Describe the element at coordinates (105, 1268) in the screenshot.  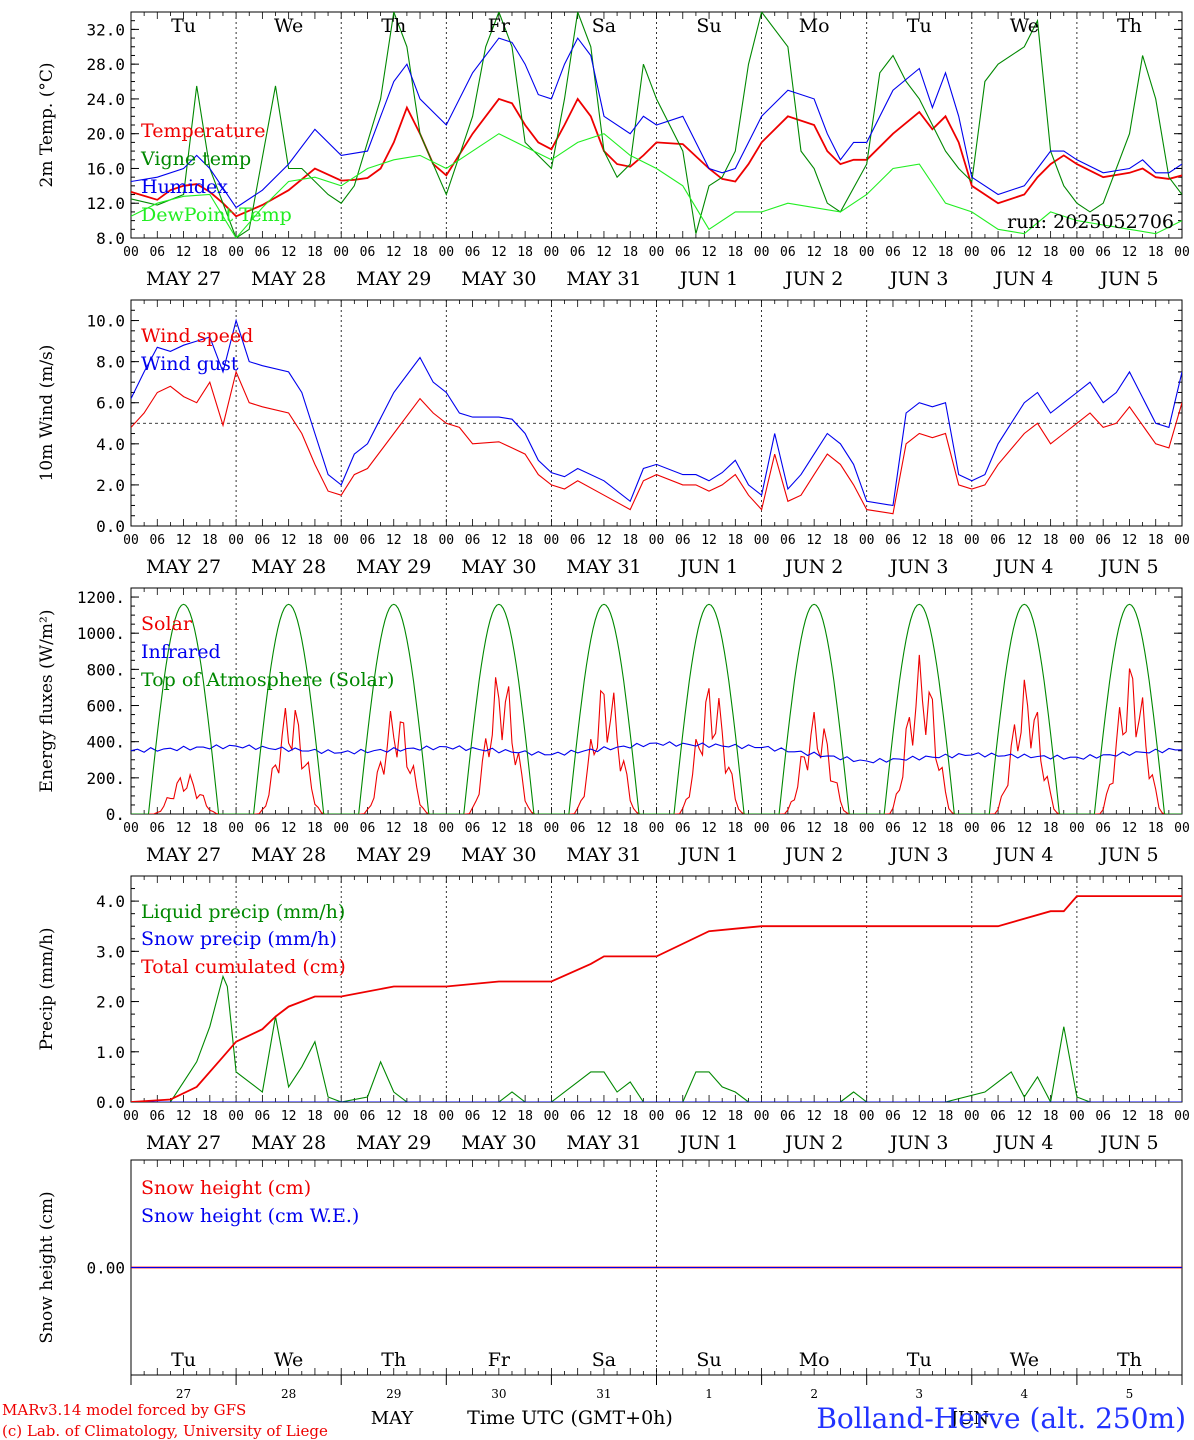
I see `y-tick-label: 0.00` at that location.